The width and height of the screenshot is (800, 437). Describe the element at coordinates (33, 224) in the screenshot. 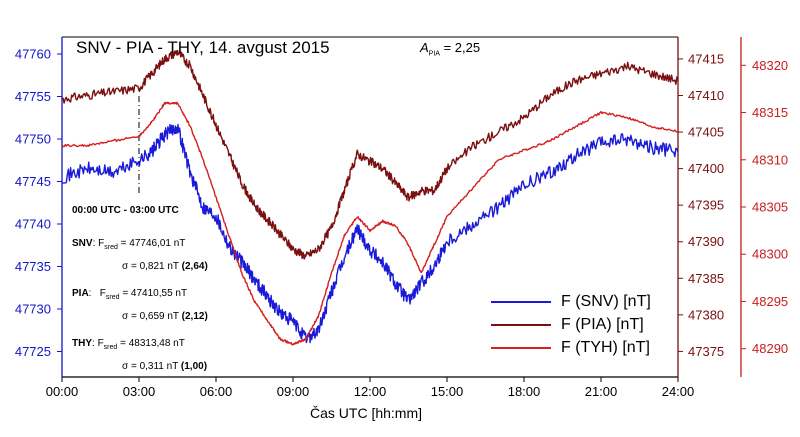

I see `snv-y-tick-label: 47740` at that location.